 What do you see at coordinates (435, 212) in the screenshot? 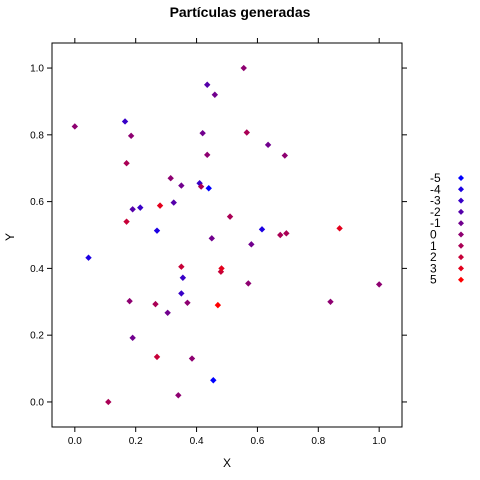
I see `legend-label: -2` at bounding box center [435, 212].